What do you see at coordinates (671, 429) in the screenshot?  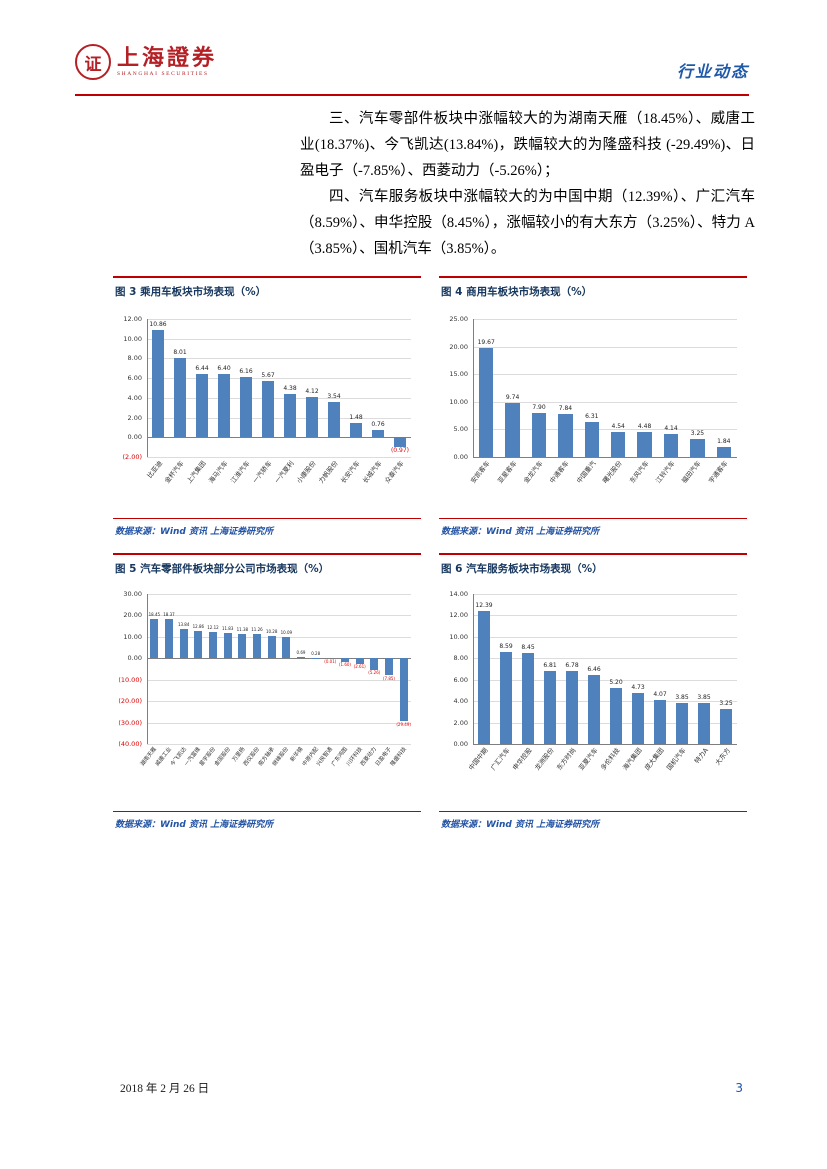 I see `bar-value-label: 4.14` at bounding box center [671, 429].